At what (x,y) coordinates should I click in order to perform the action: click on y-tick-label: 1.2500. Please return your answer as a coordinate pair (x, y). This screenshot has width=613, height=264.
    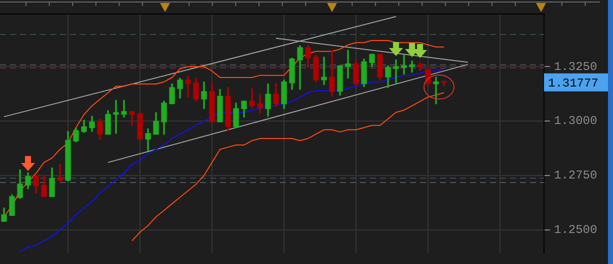
    Looking at the image, I should click on (576, 230).